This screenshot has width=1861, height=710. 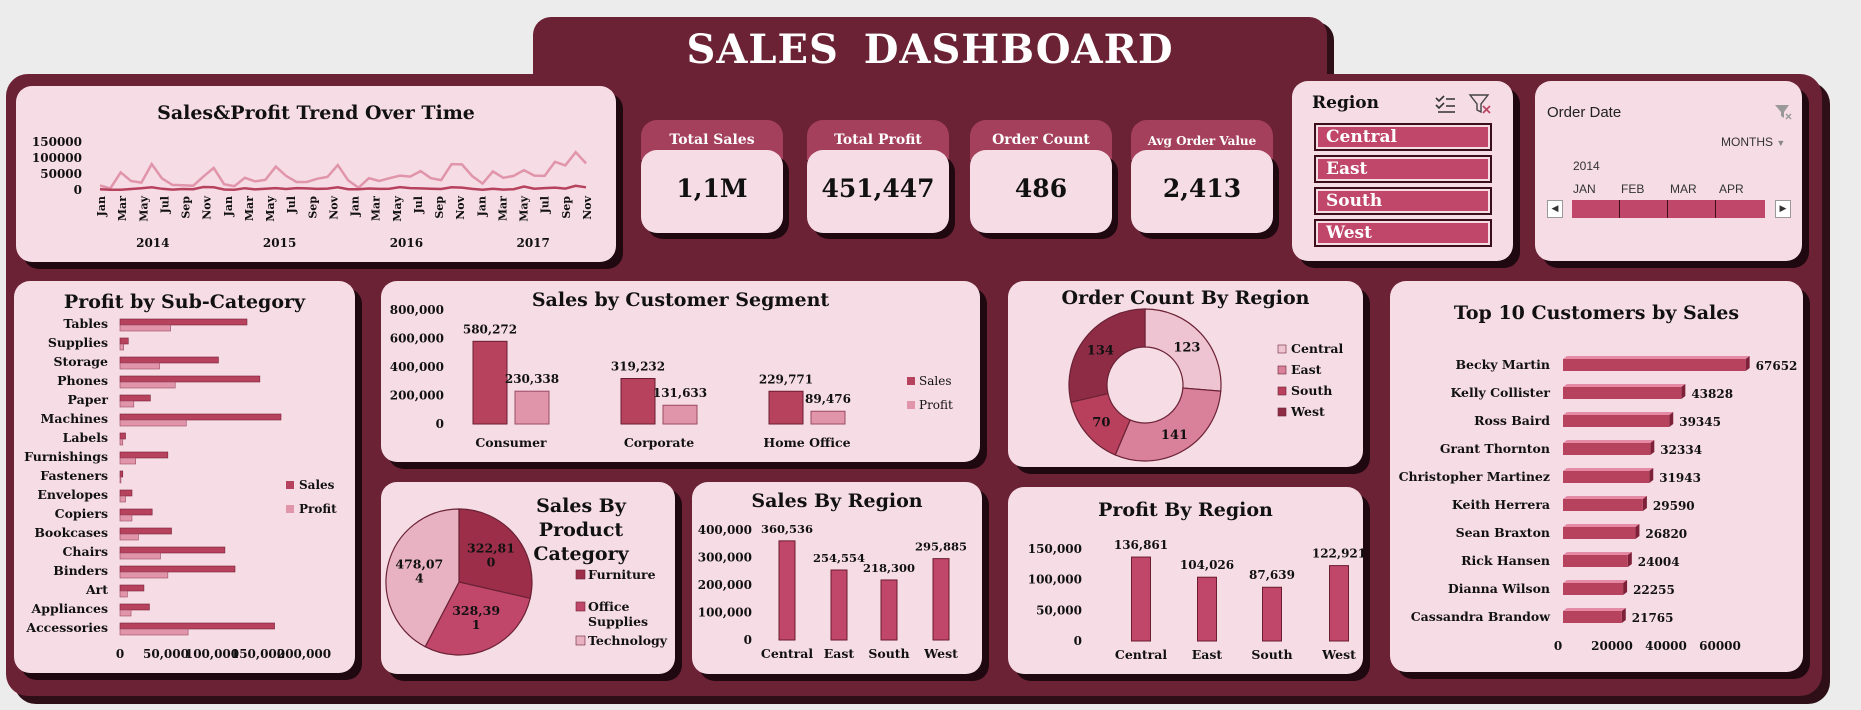 What do you see at coordinates (74, 418) in the screenshot?
I see `subcat-label: Machines` at bounding box center [74, 418].